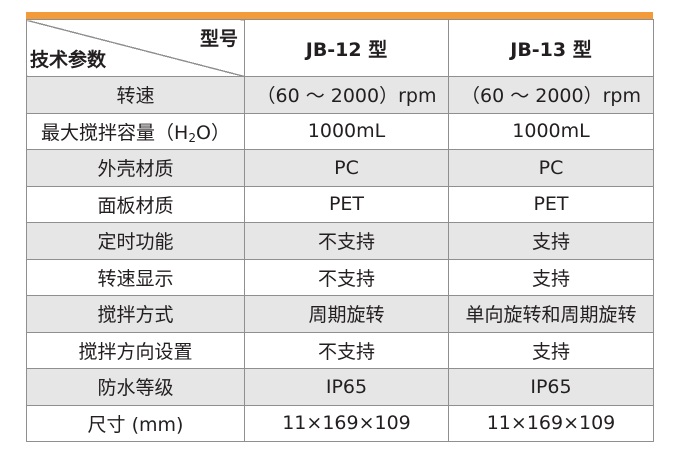 The height and width of the screenshot is (458, 679). What do you see at coordinates (135, 350) in the screenshot?
I see `row-label: 搅拌方向设置` at bounding box center [135, 350].